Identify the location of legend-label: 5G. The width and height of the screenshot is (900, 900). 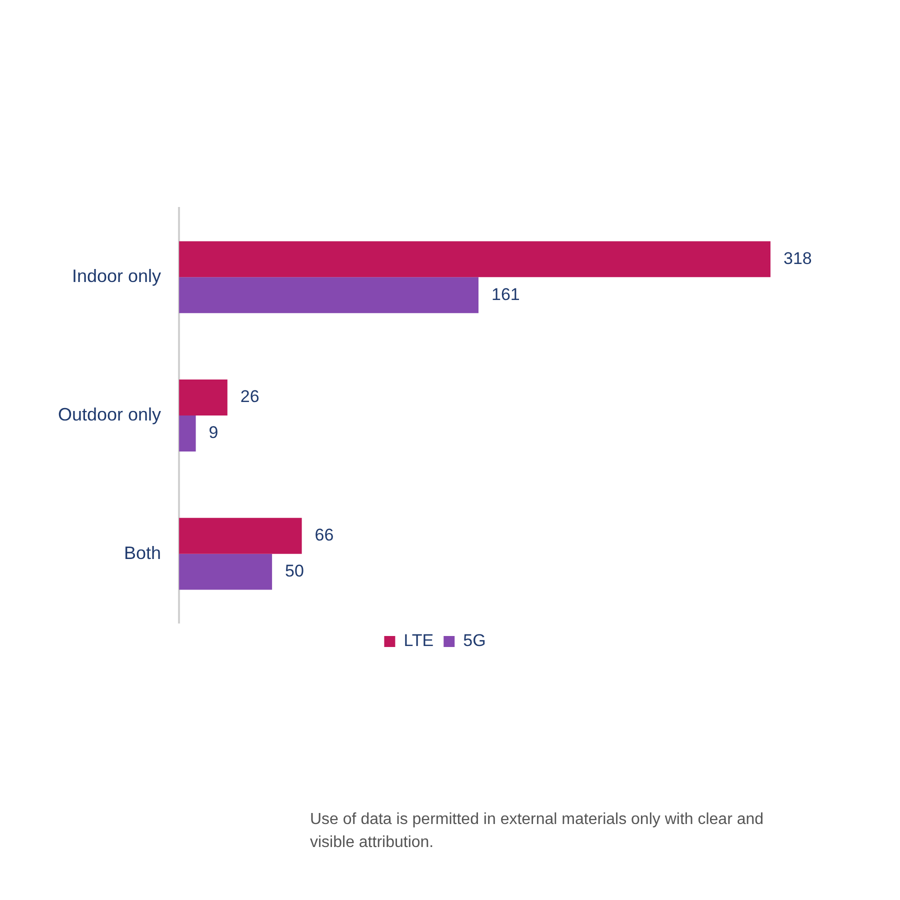
(474, 640).